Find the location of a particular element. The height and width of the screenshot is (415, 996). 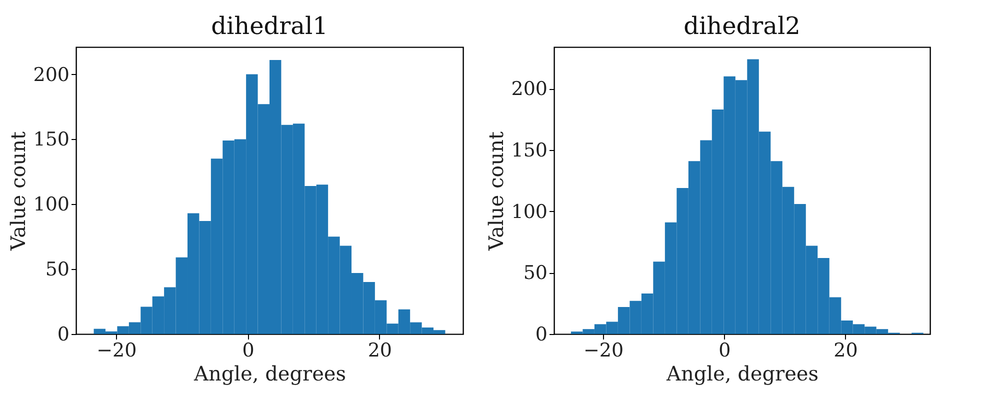

chart-title: dihedral2 is located at coordinates (742, 26).